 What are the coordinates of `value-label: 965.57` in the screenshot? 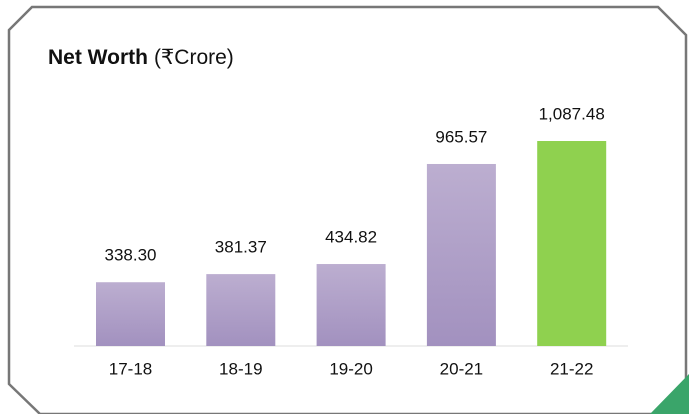 It's located at (461, 136).